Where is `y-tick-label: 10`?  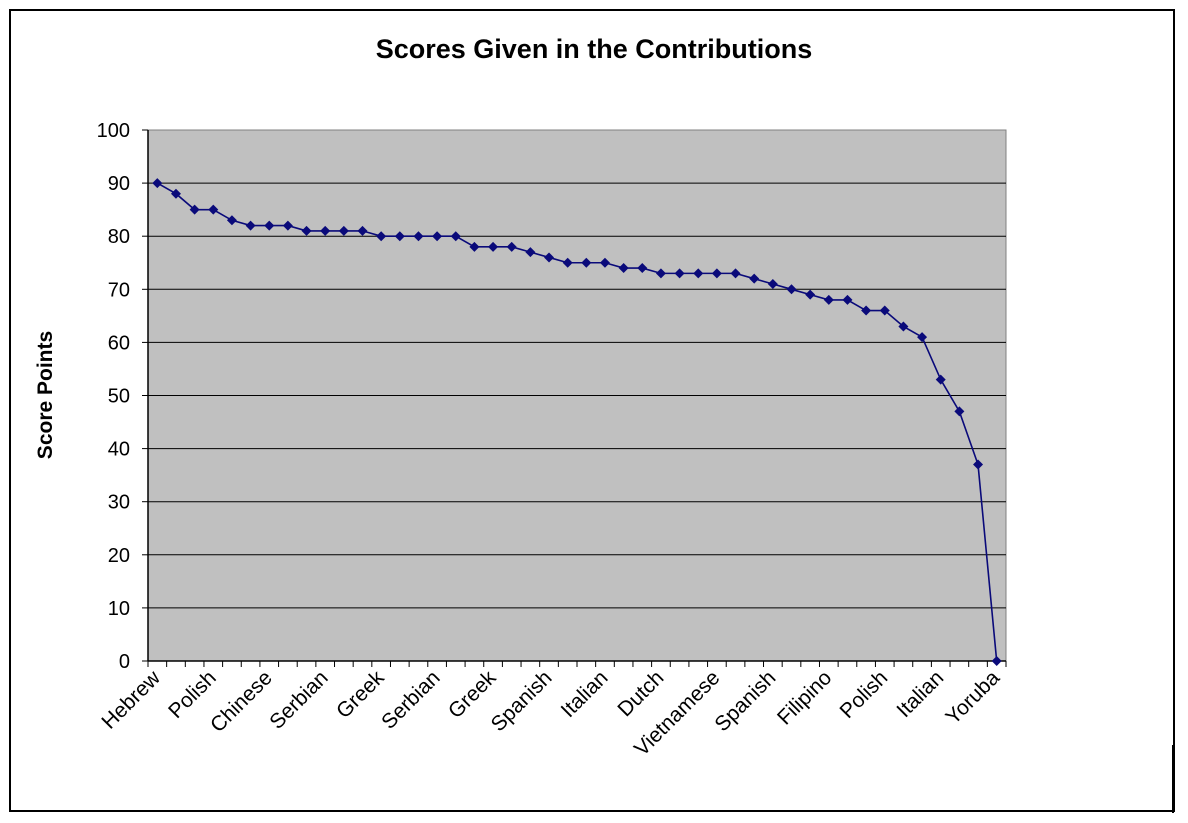 y-tick-label: 10 is located at coordinates (119, 609).